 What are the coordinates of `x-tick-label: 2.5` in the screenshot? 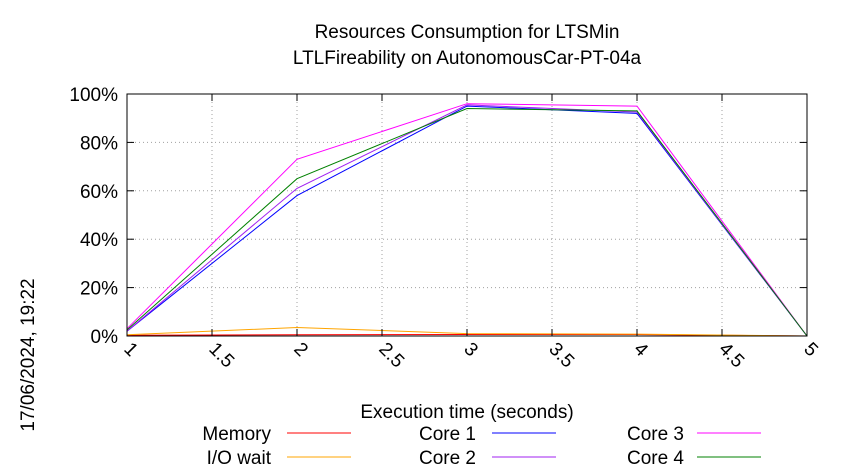 It's located at (391, 356).